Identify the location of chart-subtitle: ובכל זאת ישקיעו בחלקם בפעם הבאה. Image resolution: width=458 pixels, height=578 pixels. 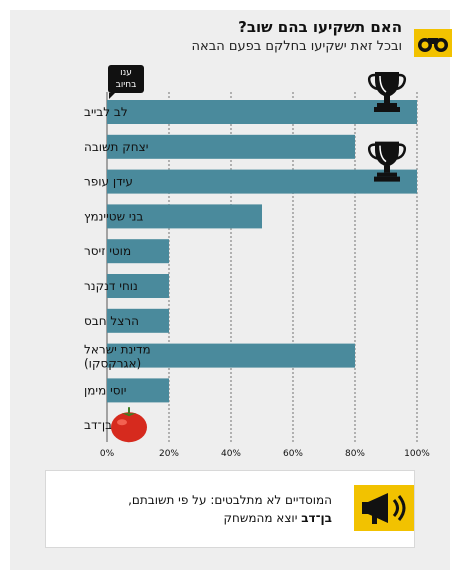
(296, 46).